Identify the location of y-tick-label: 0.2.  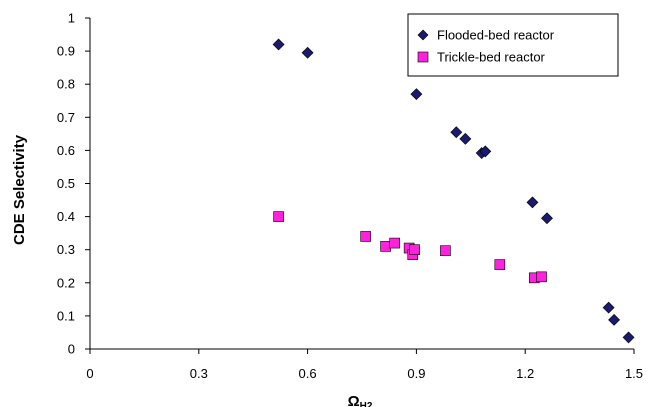
(66, 282).